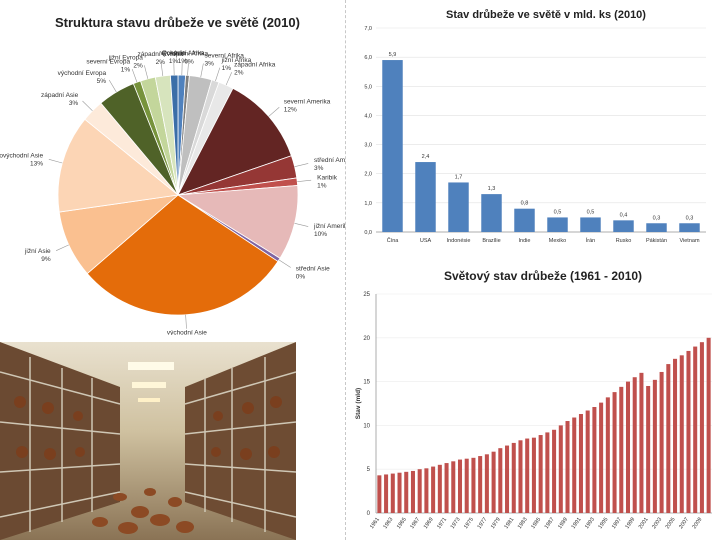 The image size is (720, 540). Describe the element at coordinates (644, 523) in the screenshot. I see `trend-xtick-label: 2001` at that location.